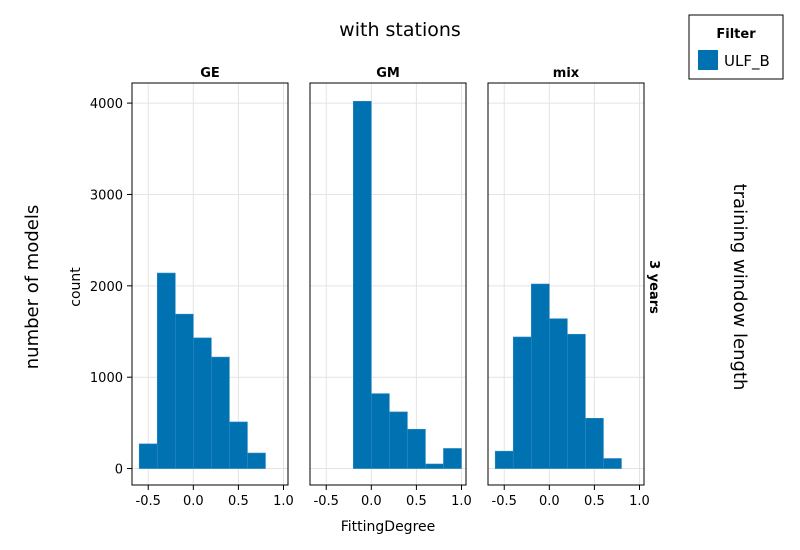  Describe the element at coordinates (708, 60) in the screenshot. I see `legend-swatch` at that location.